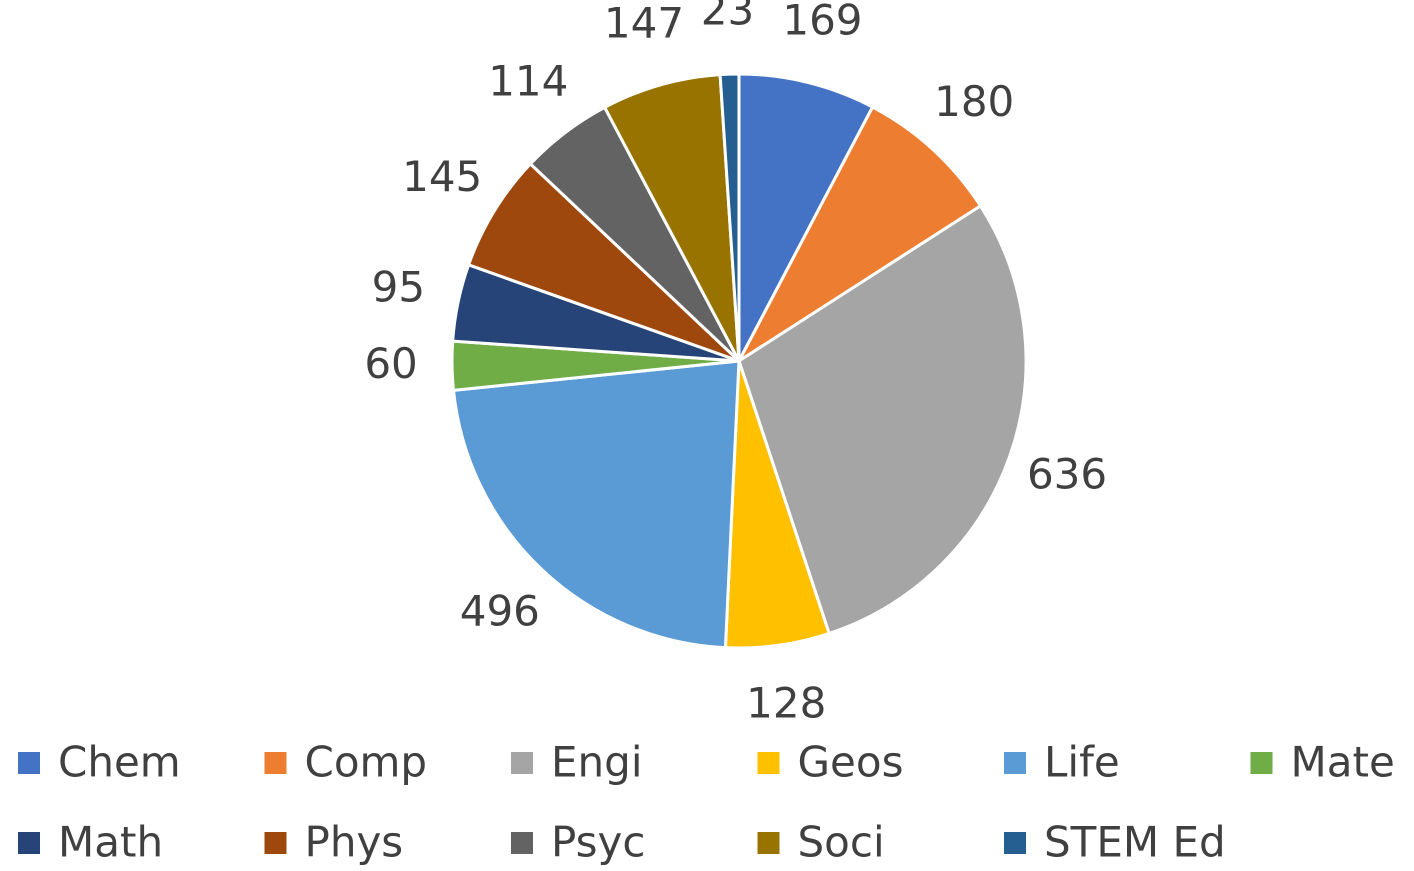  What do you see at coordinates (822, 22) in the screenshot?
I see `value-label: 169` at bounding box center [822, 22].